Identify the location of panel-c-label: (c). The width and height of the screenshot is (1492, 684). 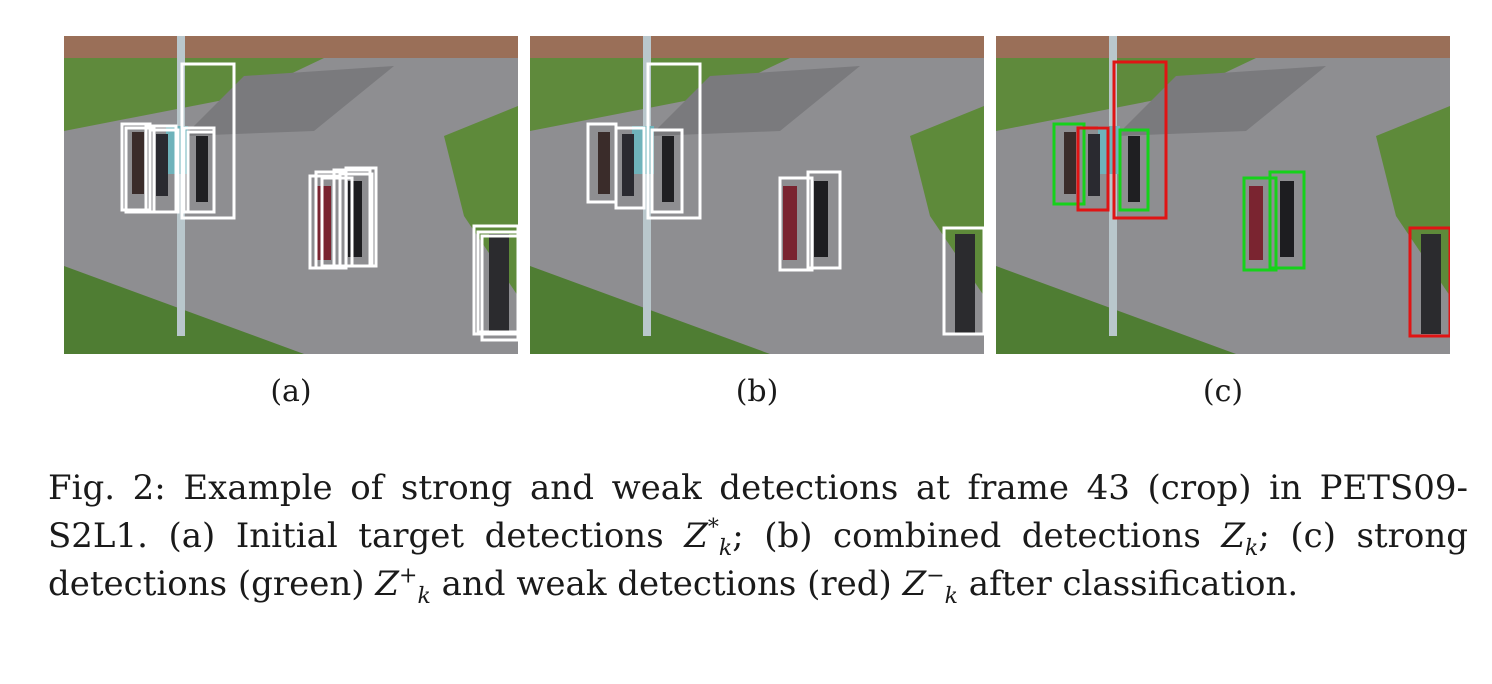
(1223, 391).